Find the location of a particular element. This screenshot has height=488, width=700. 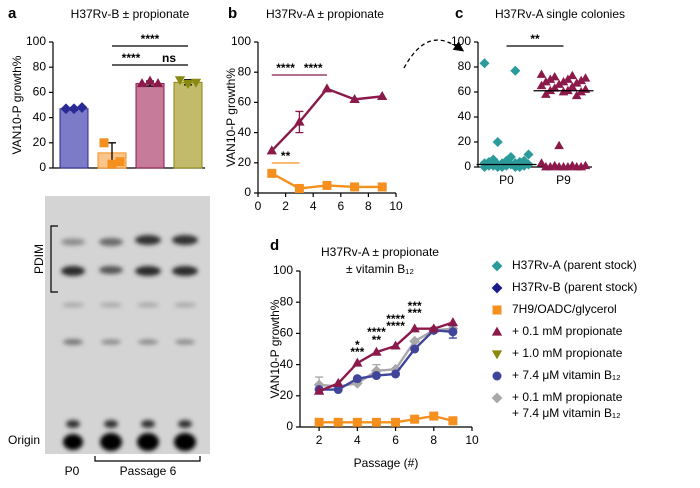

y-tick-label: 60 is located at coordinates (40, 92).